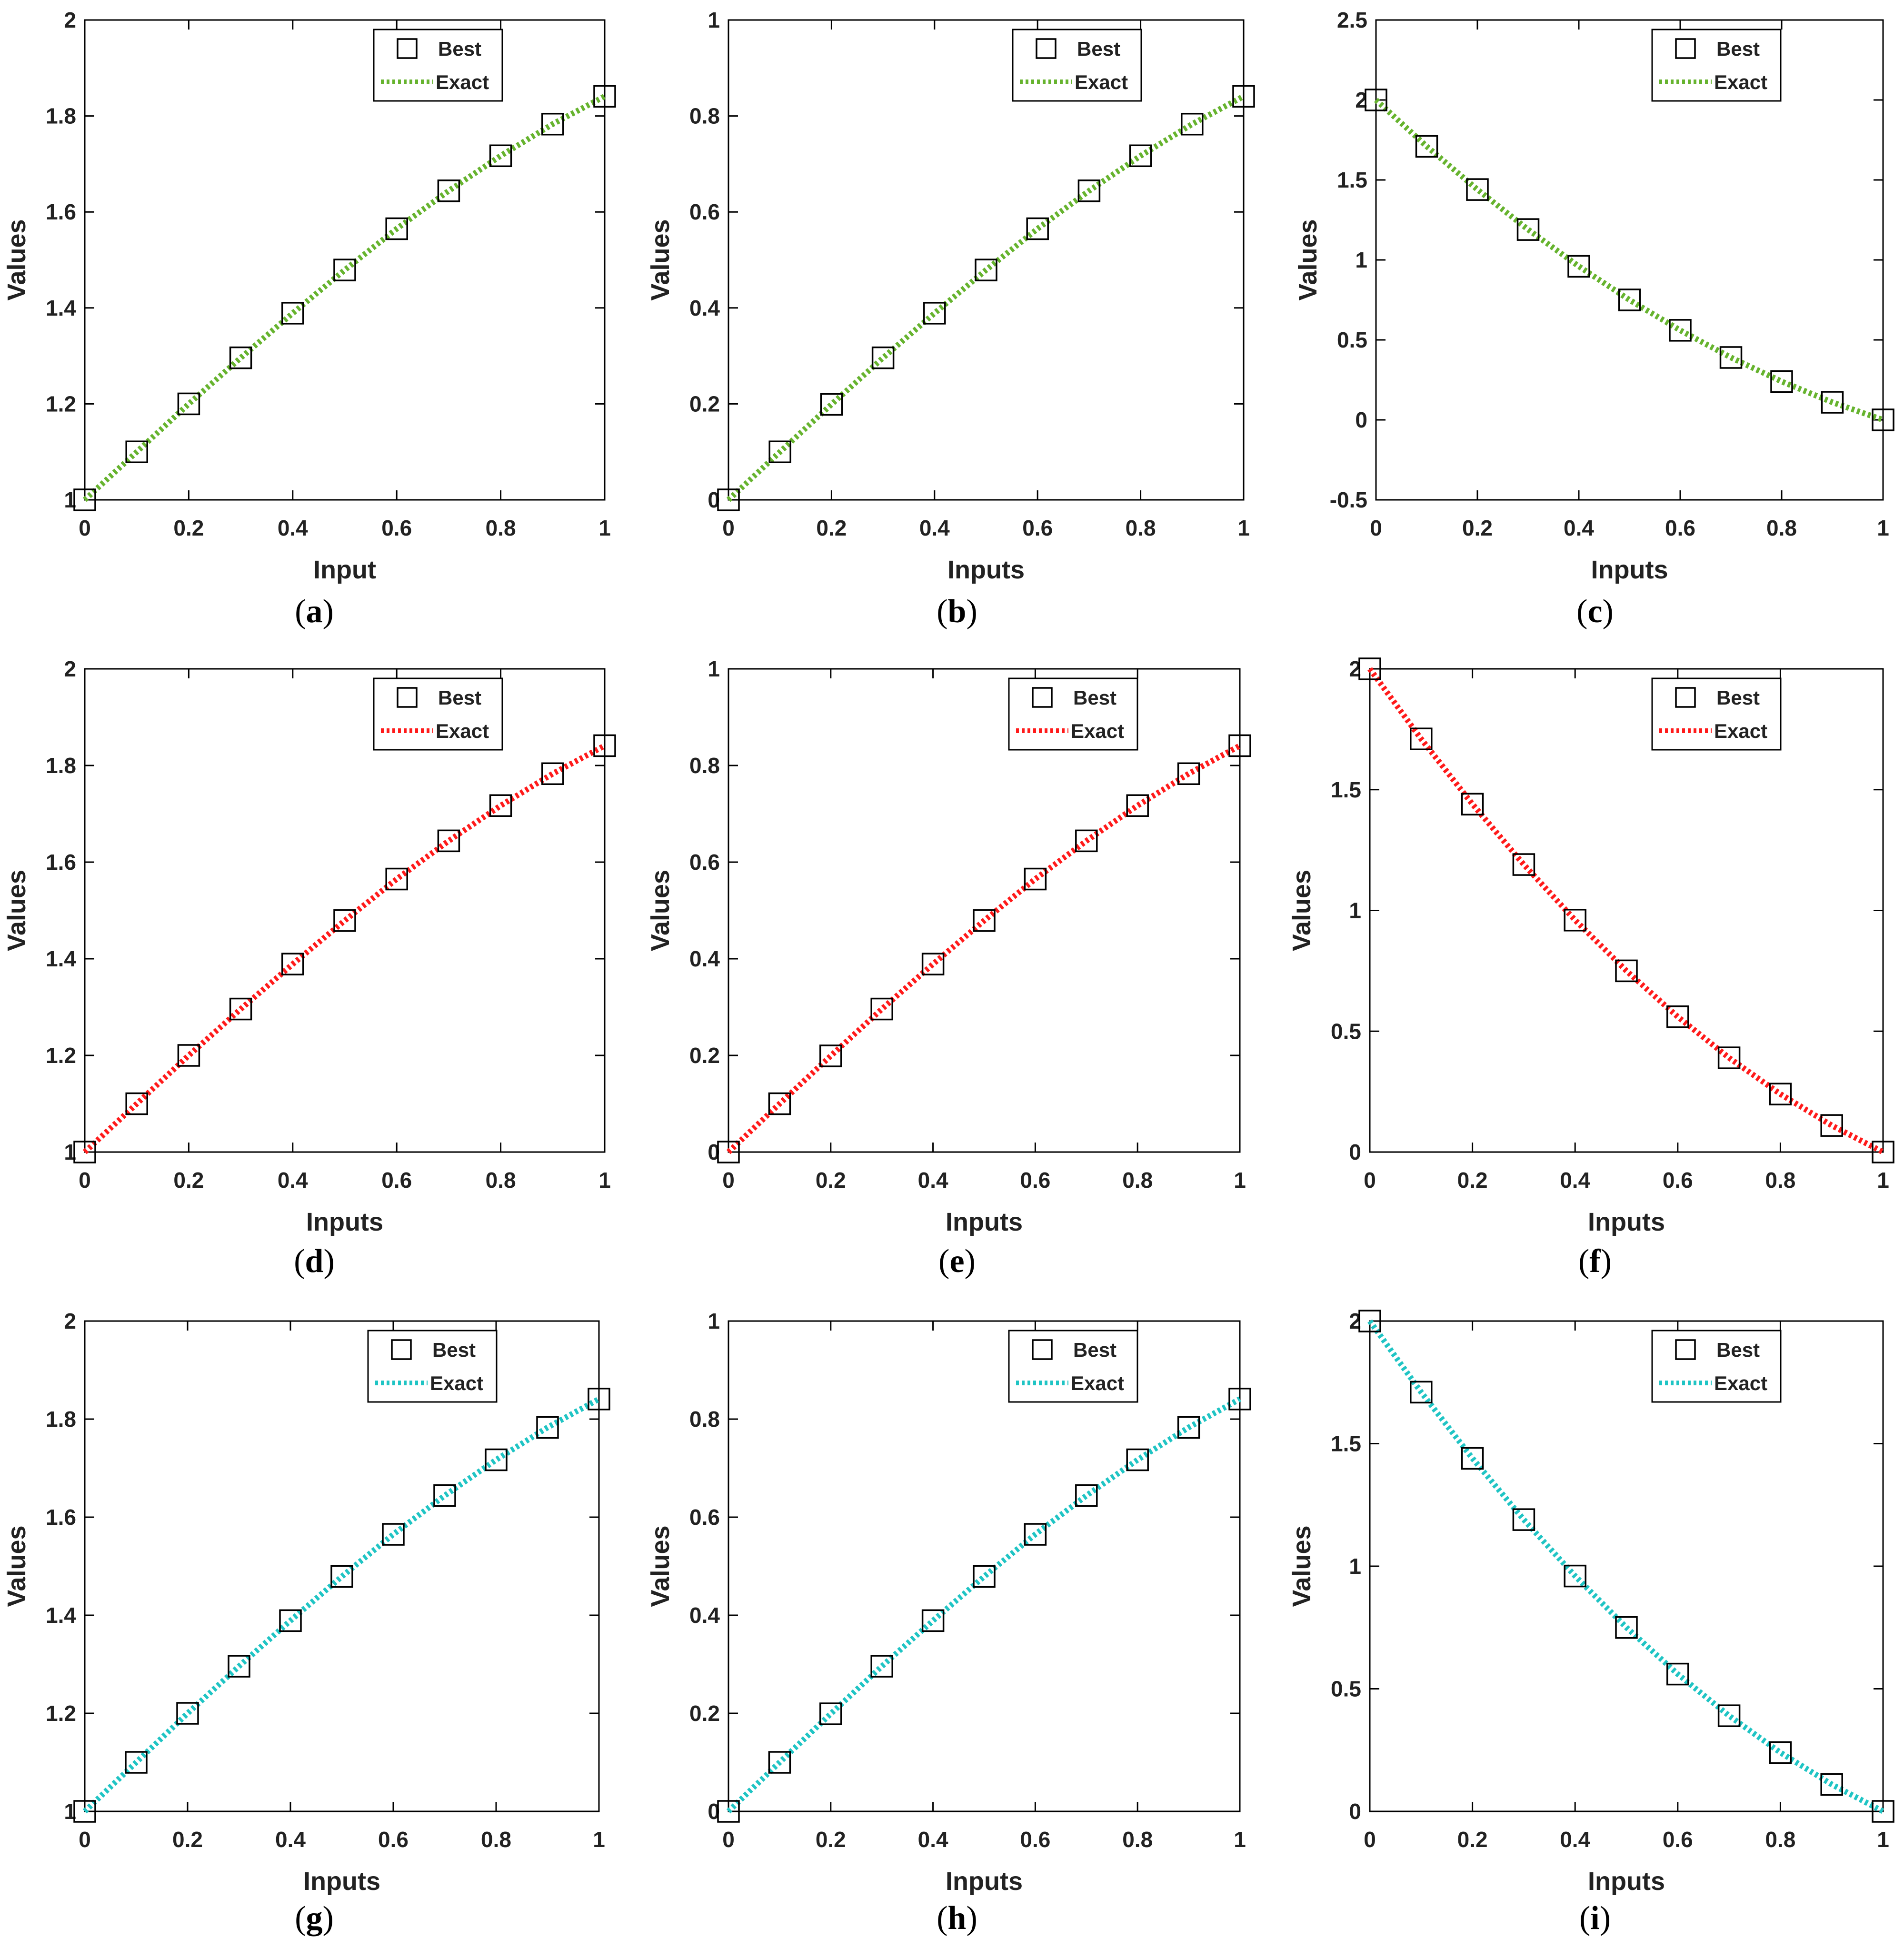  Describe the element at coordinates (957, 611) in the screenshot. I see `caption-b: (b)` at that location.